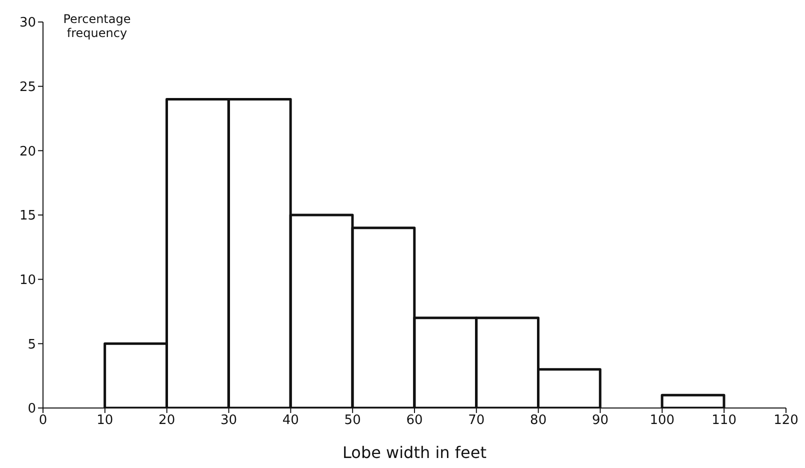 Image resolution: width=805 pixels, height=468 pixels. I want to click on x-tick-label: 70, so click(476, 420).